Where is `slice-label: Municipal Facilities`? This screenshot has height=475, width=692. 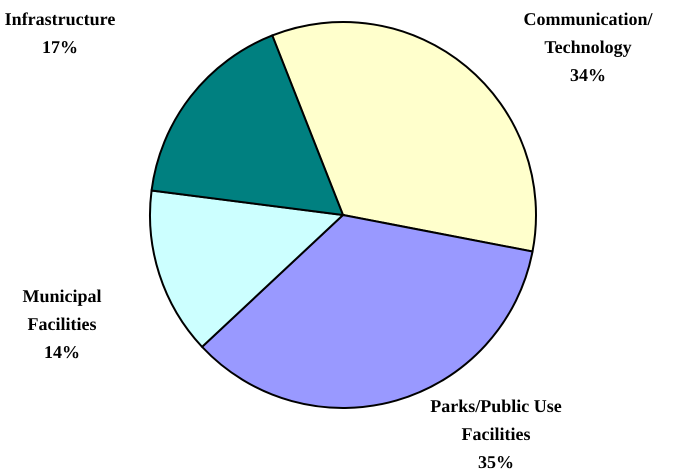 slice-label: Municipal Facilities is located at coordinates (62, 310).